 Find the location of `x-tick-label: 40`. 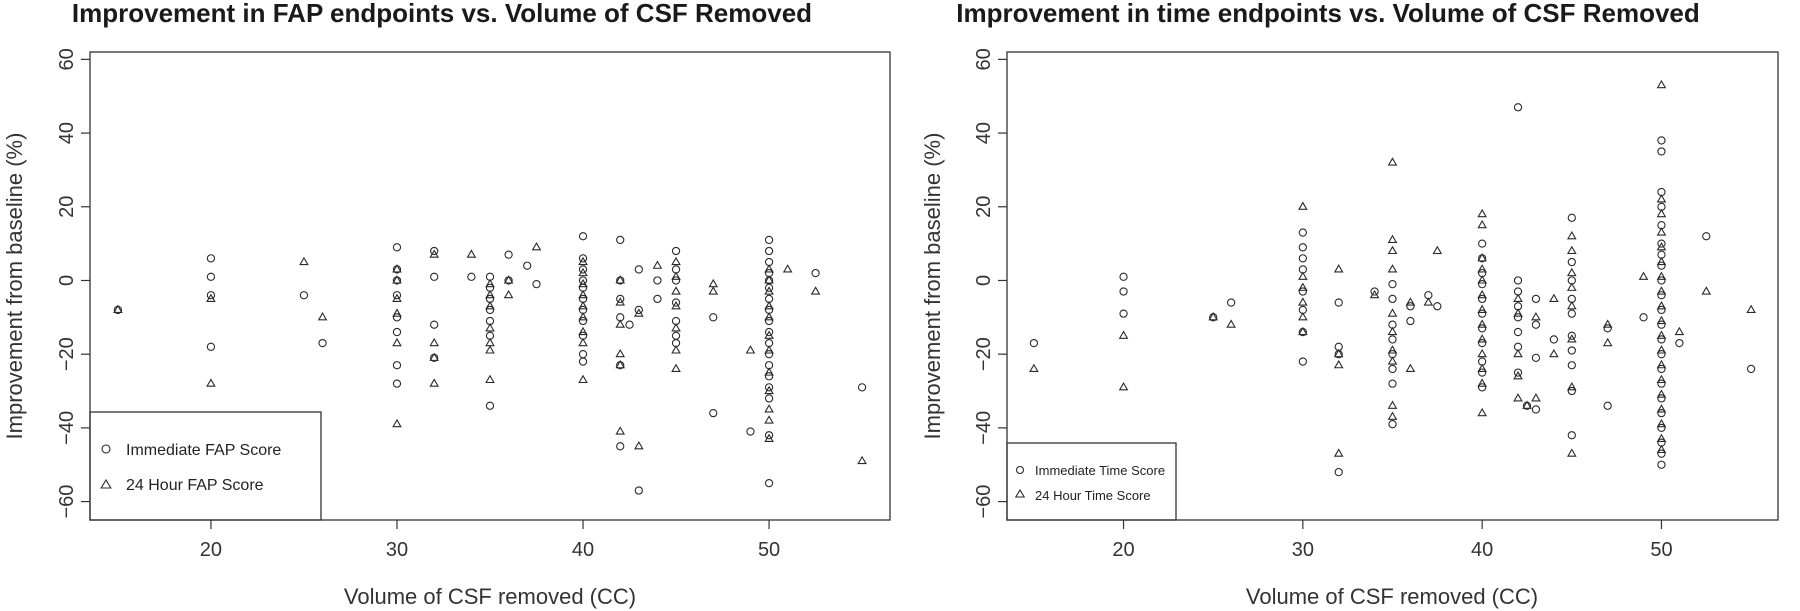

x-tick-label: 40 is located at coordinates (583, 550).